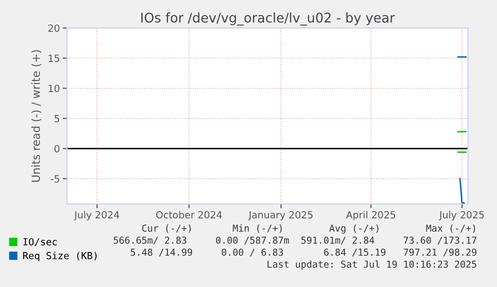 The height and width of the screenshot is (287, 497). I want to click on x-tick-label: October 2024, so click(189, 214).